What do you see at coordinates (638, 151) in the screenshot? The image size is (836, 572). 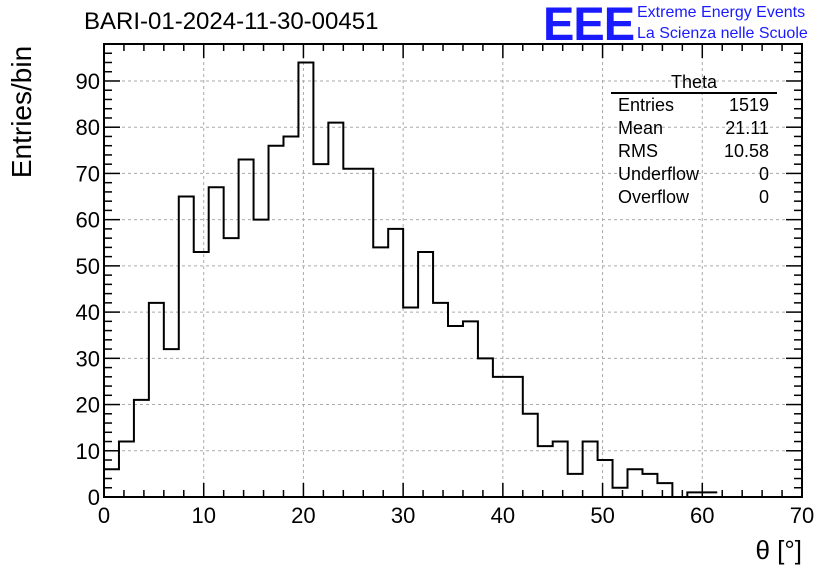 I see `stats-label: RMS` at bounding box center [638, 151].